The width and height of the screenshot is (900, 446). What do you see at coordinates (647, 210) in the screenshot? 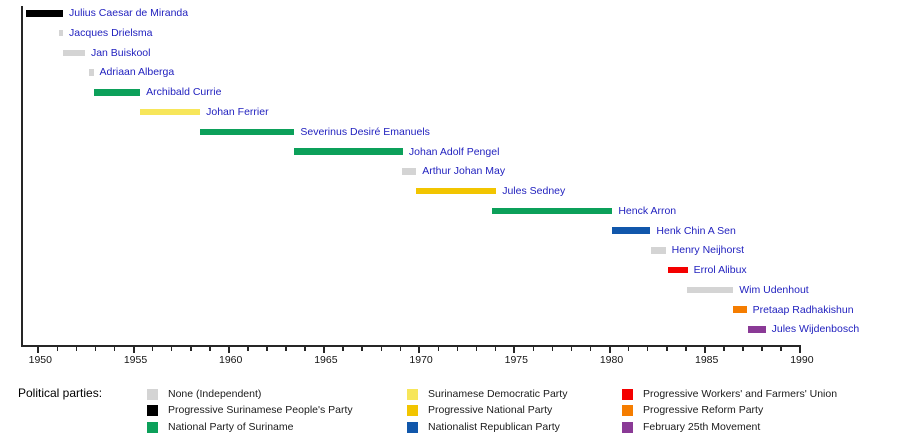
I see `person-label: Henck Arron` at bounding box center [647, 210].